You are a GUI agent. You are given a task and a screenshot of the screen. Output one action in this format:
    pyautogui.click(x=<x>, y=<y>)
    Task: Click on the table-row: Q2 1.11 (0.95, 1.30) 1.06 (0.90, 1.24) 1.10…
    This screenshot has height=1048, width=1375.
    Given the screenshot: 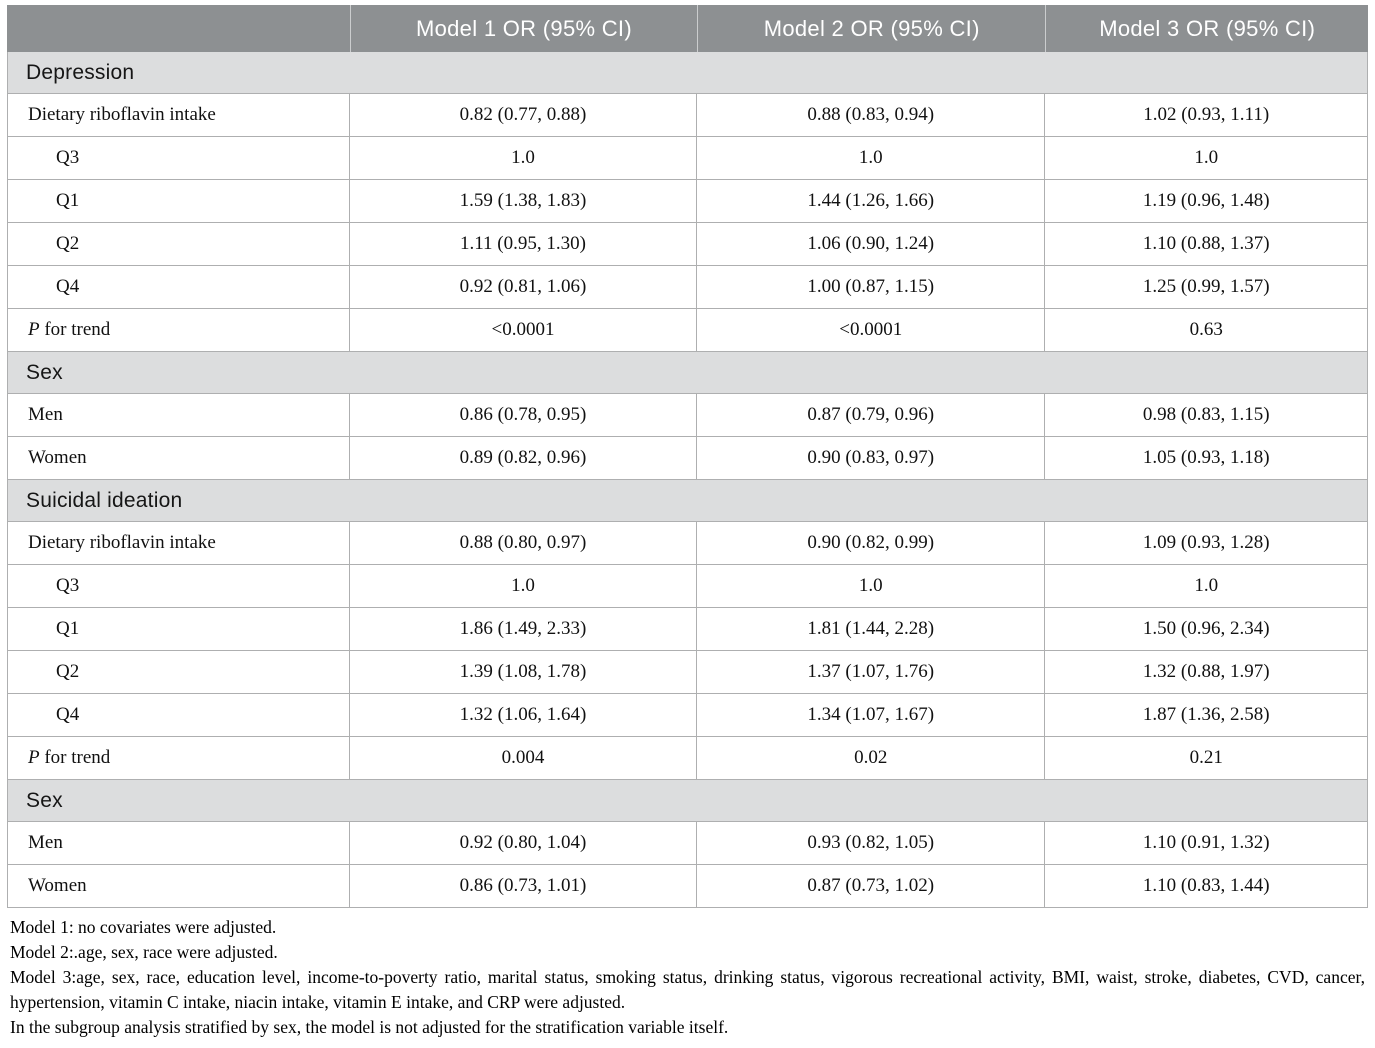 What is the action you would take?
    pyautogui.click(x=687, y=244)
    